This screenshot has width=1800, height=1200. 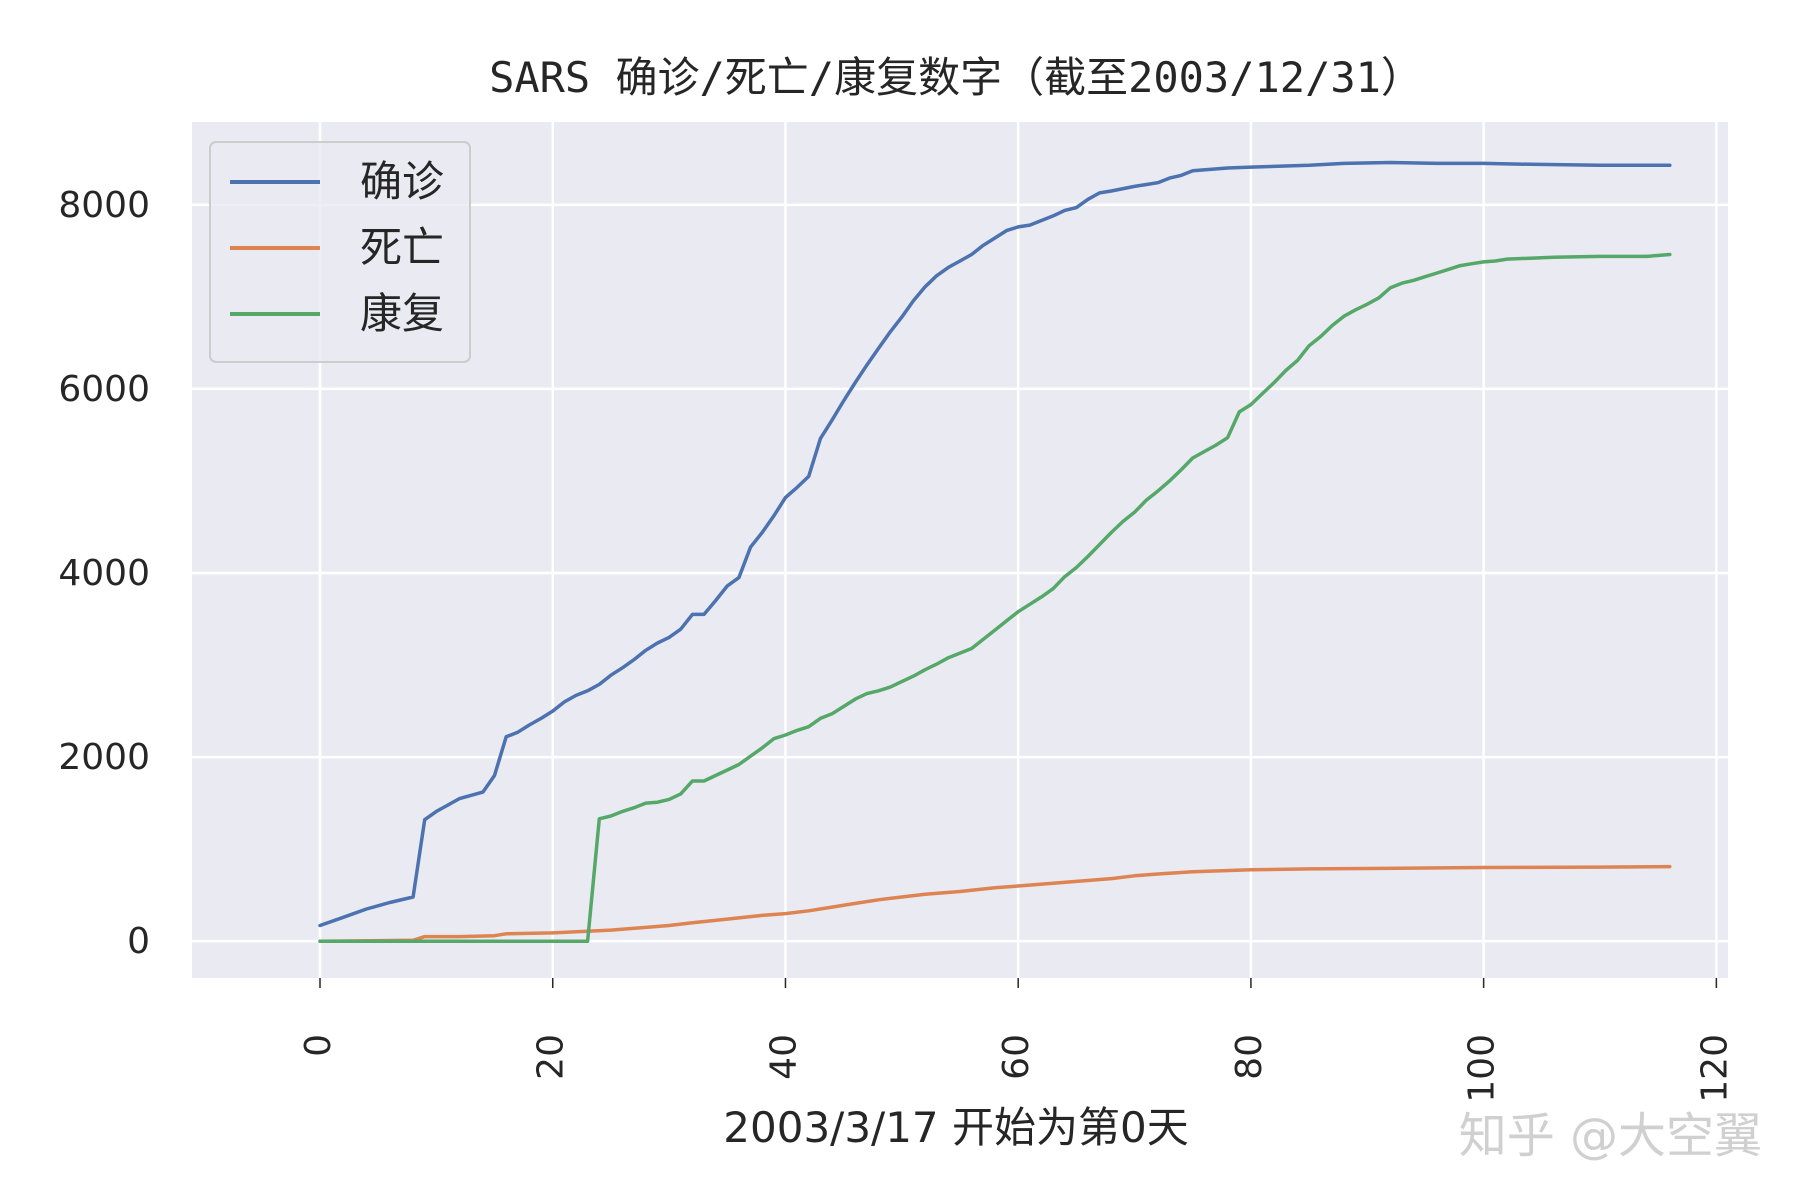 I want to click on x-tick-label: 20, so click(x=551, y=1057).